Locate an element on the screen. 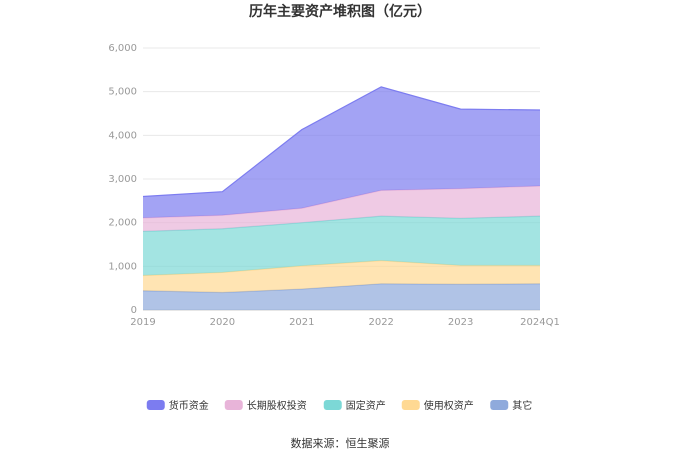  legend-label: 使用权资产 is located at coordinates (449, 405).